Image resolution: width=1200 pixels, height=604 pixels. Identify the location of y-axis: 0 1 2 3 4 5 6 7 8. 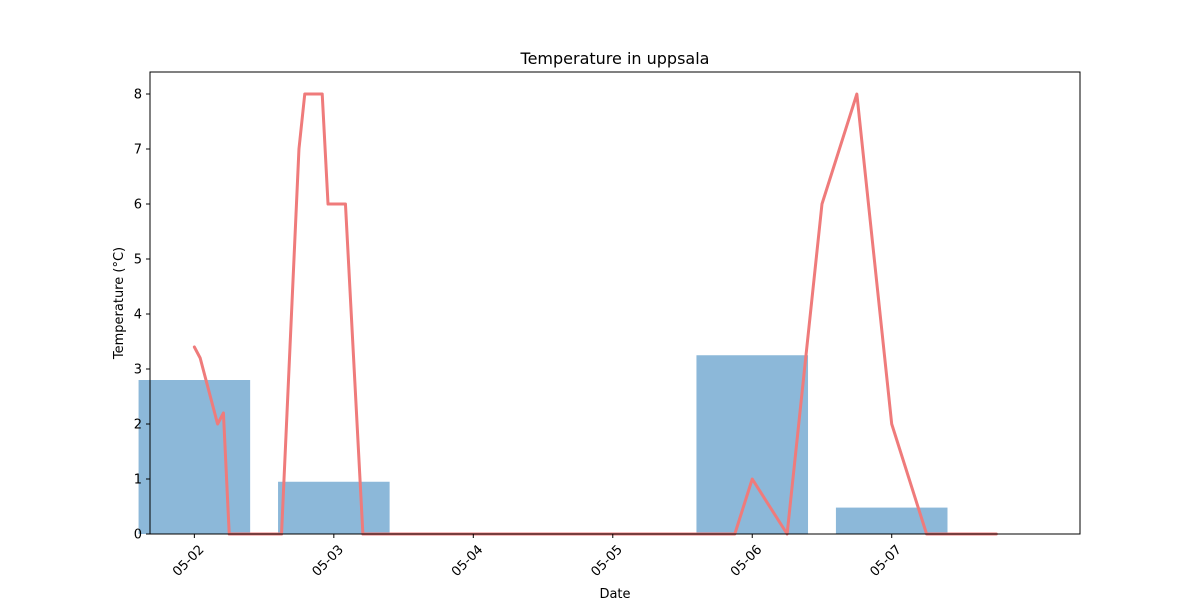
(142, 315).